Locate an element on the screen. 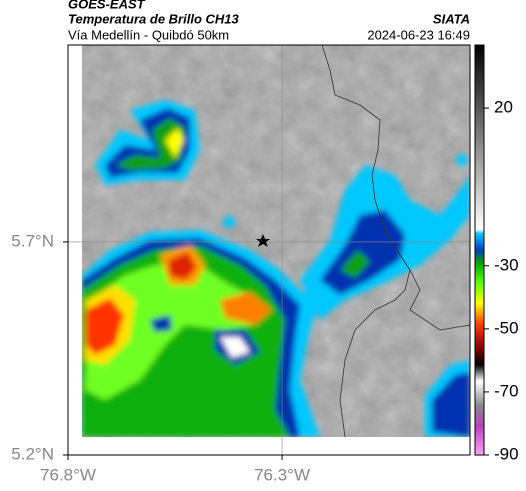 The image size is (526, 491). y-tick-label: 5.7°N is located at coordinates (32, 240).